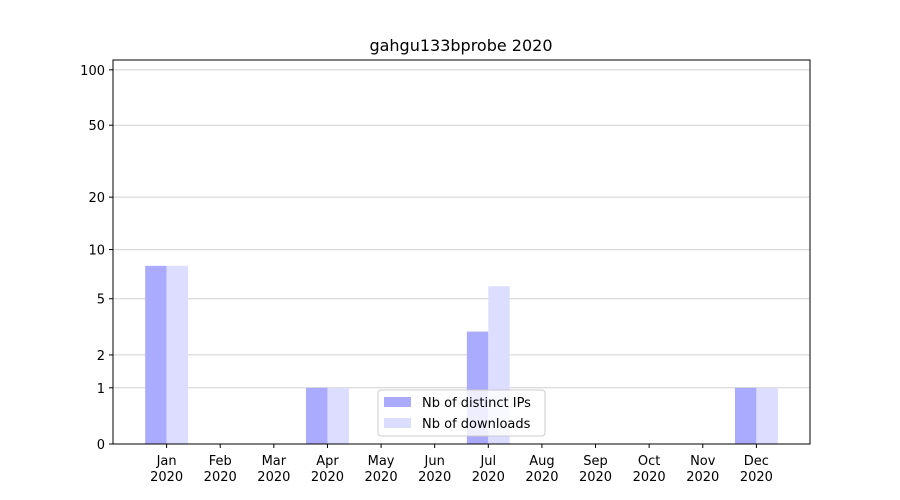  Describe the element at coordinates (595, 469) in the screenshot. I see `x-tick-label: Sep 2020` at that location.